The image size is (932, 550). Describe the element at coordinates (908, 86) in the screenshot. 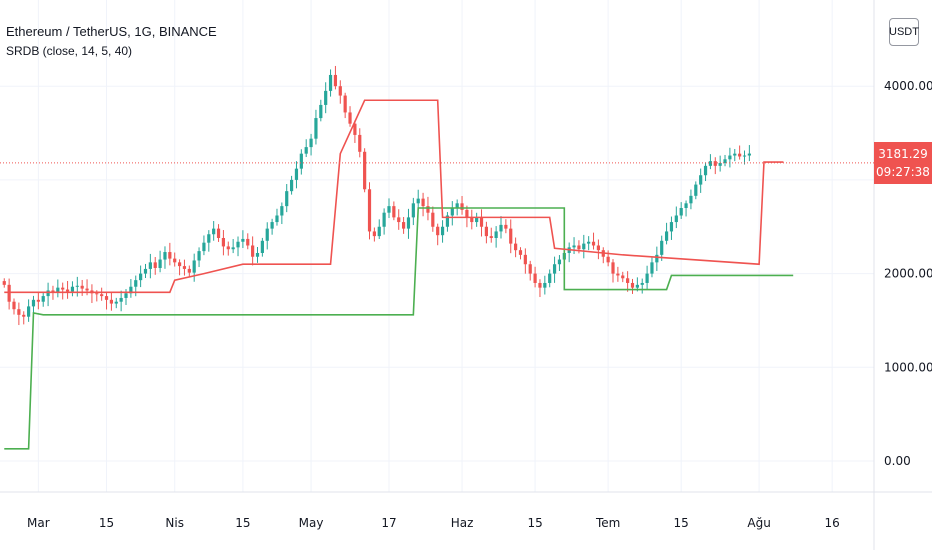

I see `y-tick-label: 4000.00` at that location.